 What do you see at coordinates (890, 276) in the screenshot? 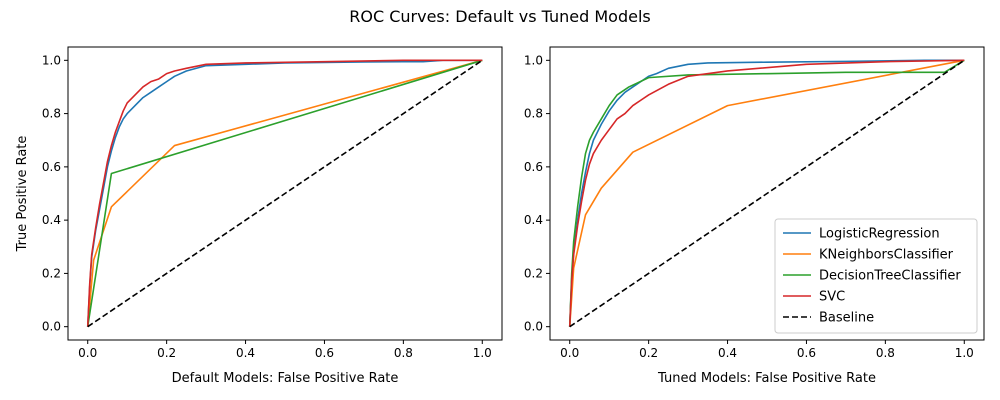
I see `legend-entry-decisiontreeclassifier: DecisionTreeClassifier` at bounding box center [890, 276].